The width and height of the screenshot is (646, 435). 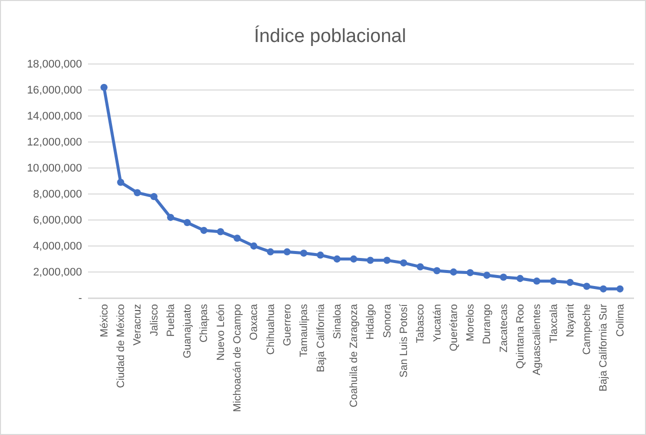 I want to click on x-tick-label: Guerrero, so click(x=287, y=325).